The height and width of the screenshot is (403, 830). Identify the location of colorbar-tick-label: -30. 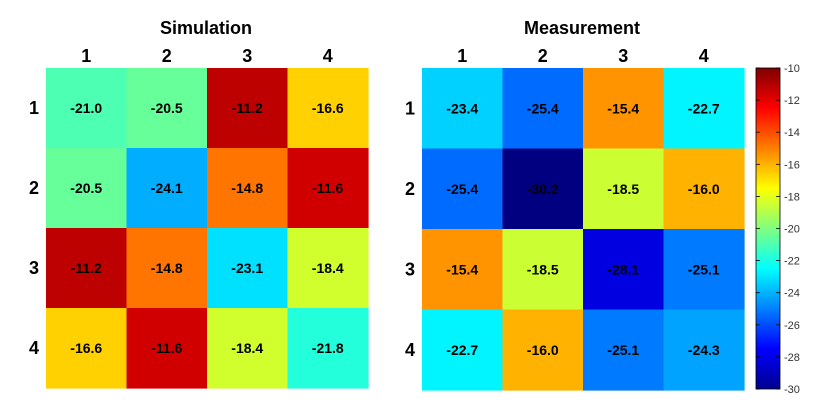
(792, 390).